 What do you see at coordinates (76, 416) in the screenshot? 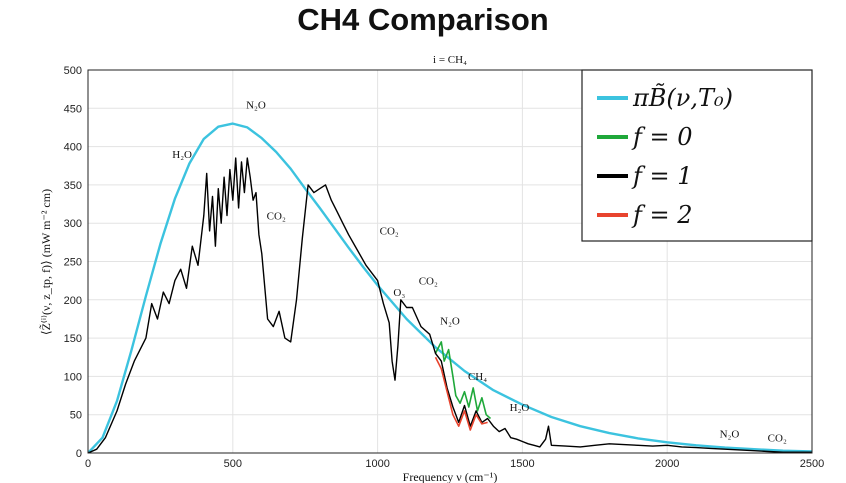
I see `y-tick-label: 50` at bounding box center [76, 416].